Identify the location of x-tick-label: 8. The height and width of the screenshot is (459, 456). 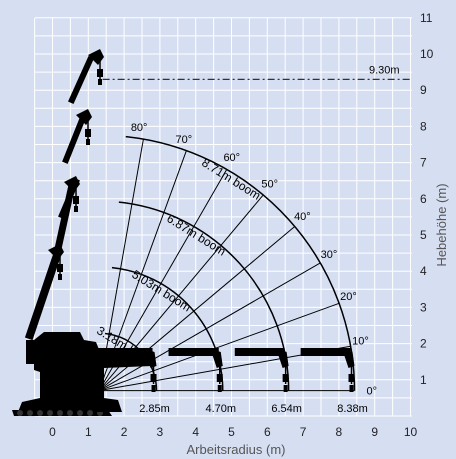
(339, 432).